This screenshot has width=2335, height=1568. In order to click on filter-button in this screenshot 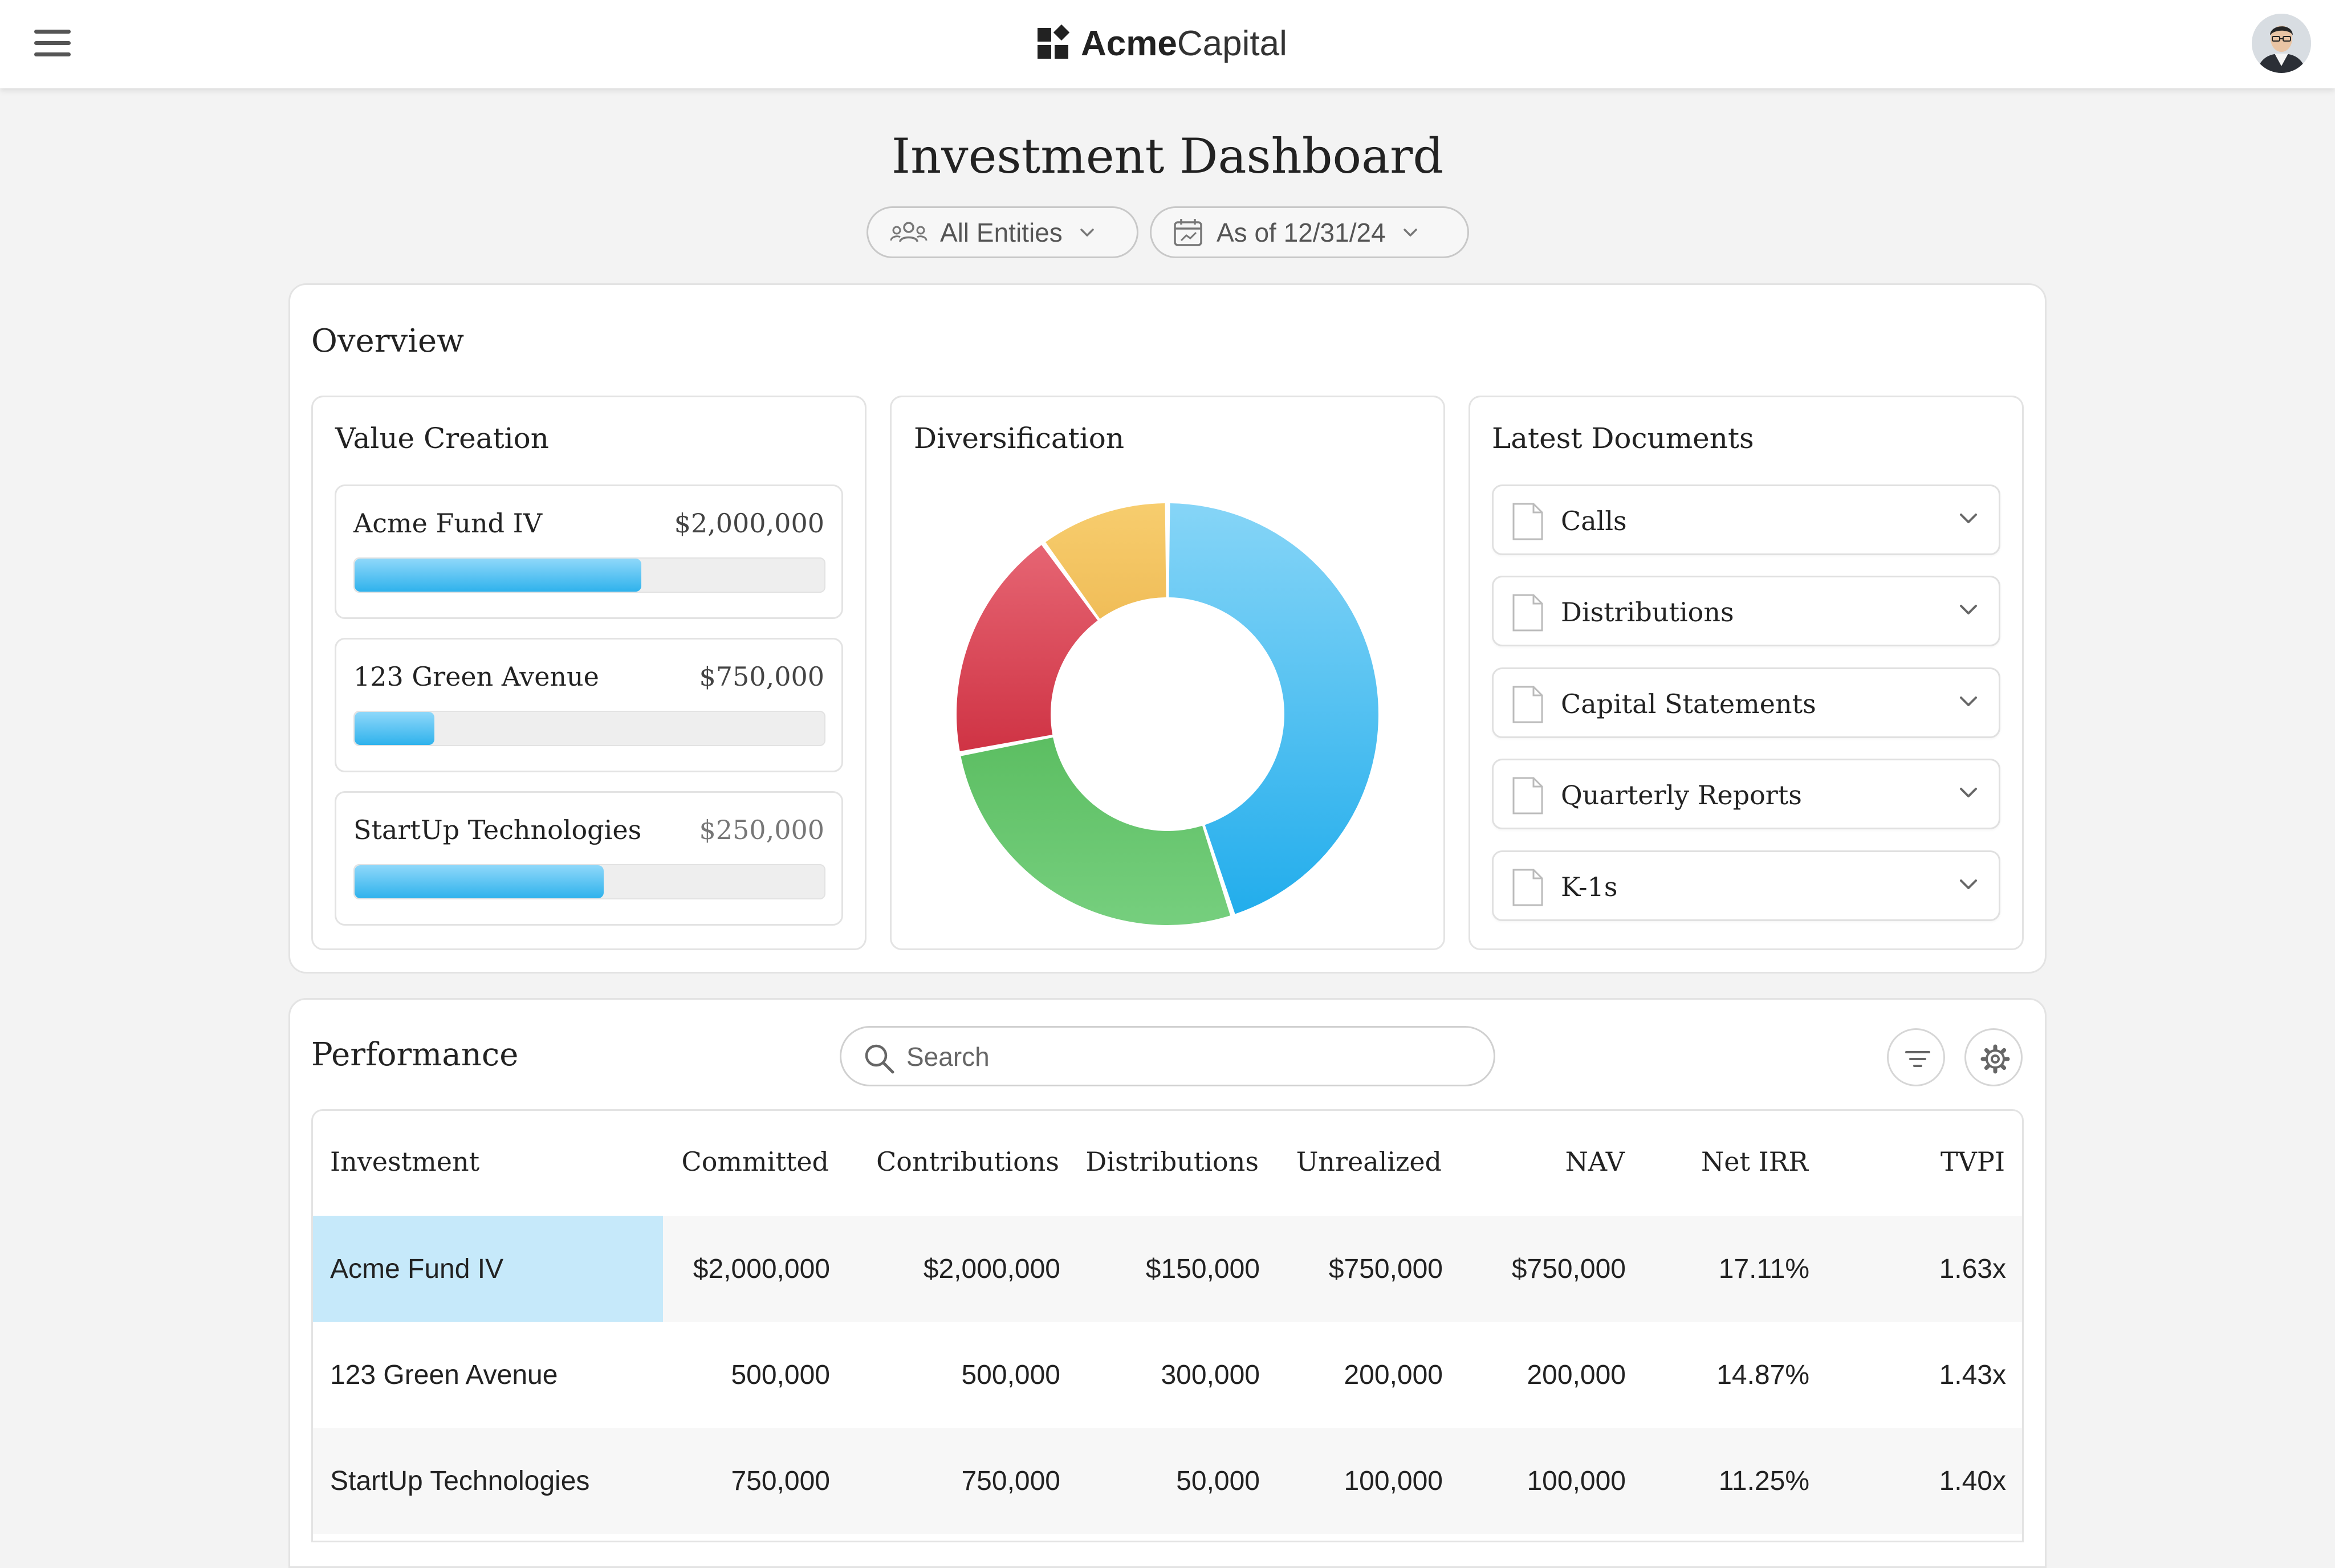, I will do `click(1916, 1057)`.